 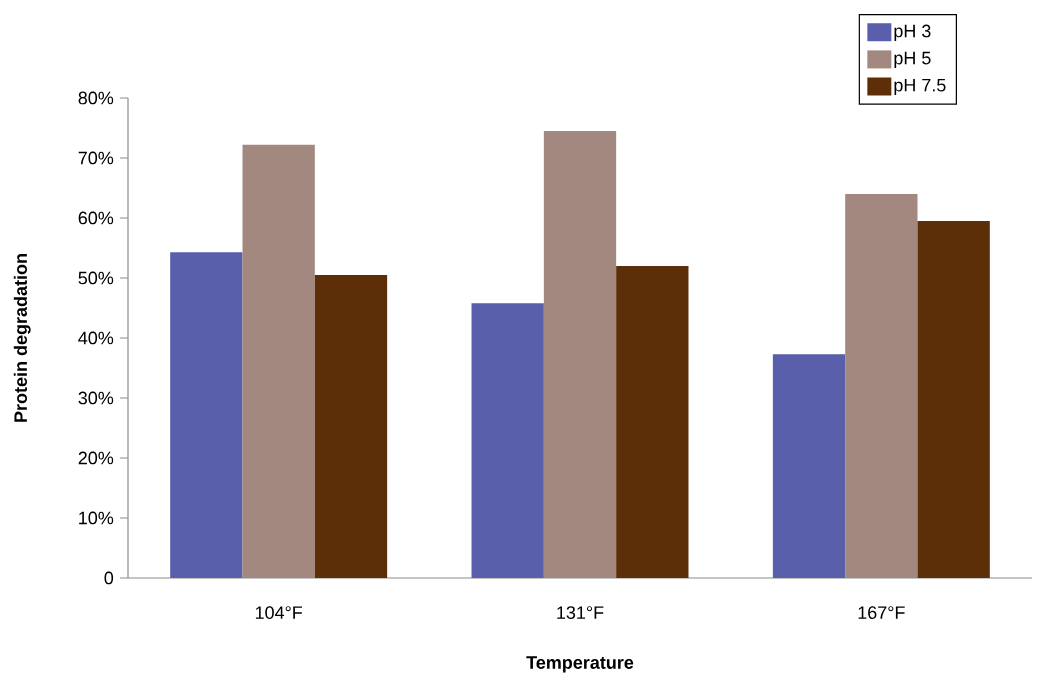 I want to click on y-tick-label: 60%, so click(x=96, y=218).